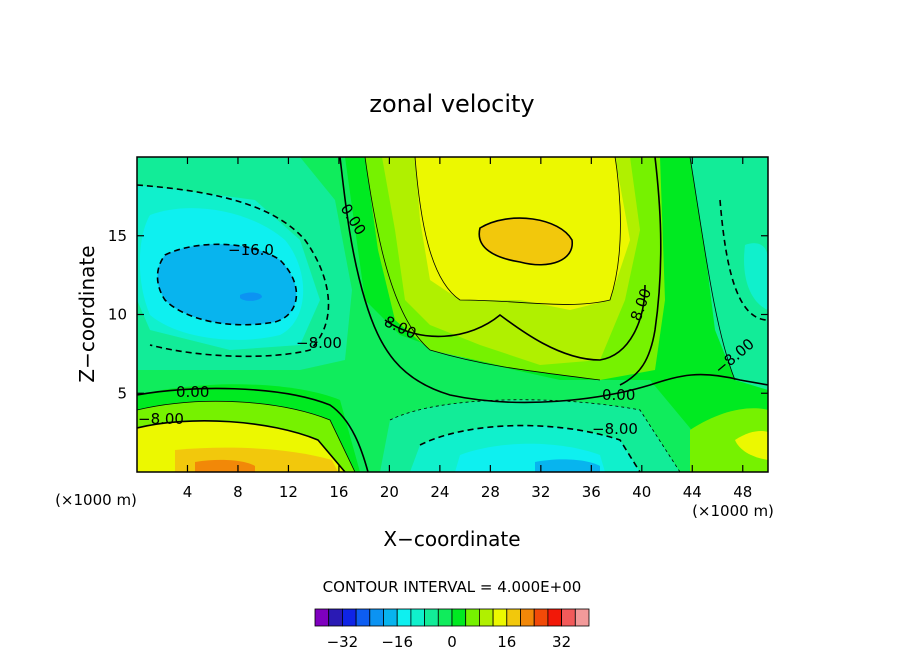  I want to click on contour-zero-left, so click(253, 429).